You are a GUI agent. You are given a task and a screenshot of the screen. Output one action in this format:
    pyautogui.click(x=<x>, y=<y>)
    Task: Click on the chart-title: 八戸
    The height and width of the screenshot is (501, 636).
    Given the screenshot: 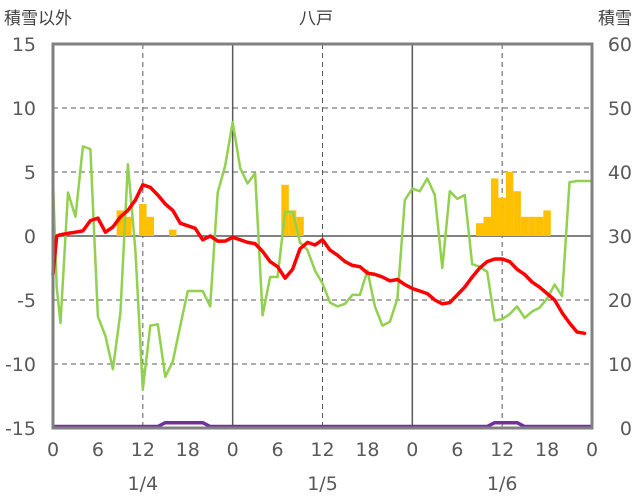 What is the action you would take?
    pyautogui.click(x=316, y=19)
    